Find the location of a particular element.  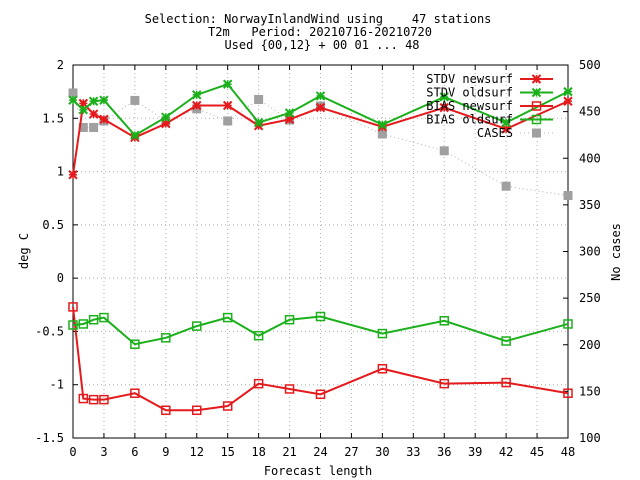

x-tick-label: 48 is located at coordinates (568, 452).